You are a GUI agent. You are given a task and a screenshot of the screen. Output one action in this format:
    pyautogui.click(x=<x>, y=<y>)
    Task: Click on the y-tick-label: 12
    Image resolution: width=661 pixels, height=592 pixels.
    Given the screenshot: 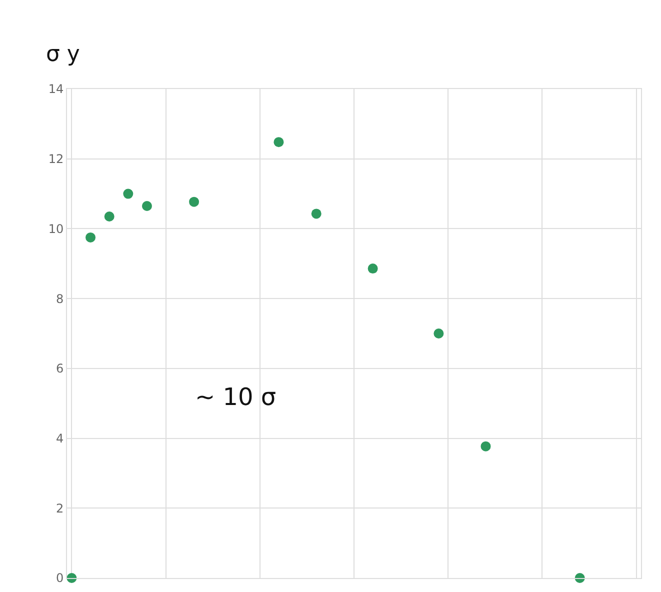 What is the action you would take?
    pyautogui.click(x=56, y=159)
    